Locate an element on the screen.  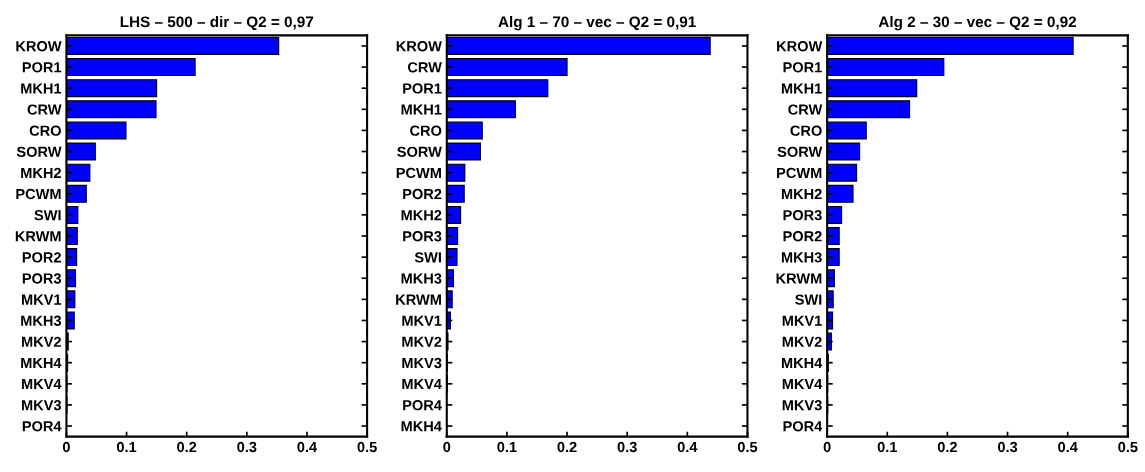
chart-title: LHS – 500 – dir – Q2 = 0,97 is located at coordinates (217, 23).